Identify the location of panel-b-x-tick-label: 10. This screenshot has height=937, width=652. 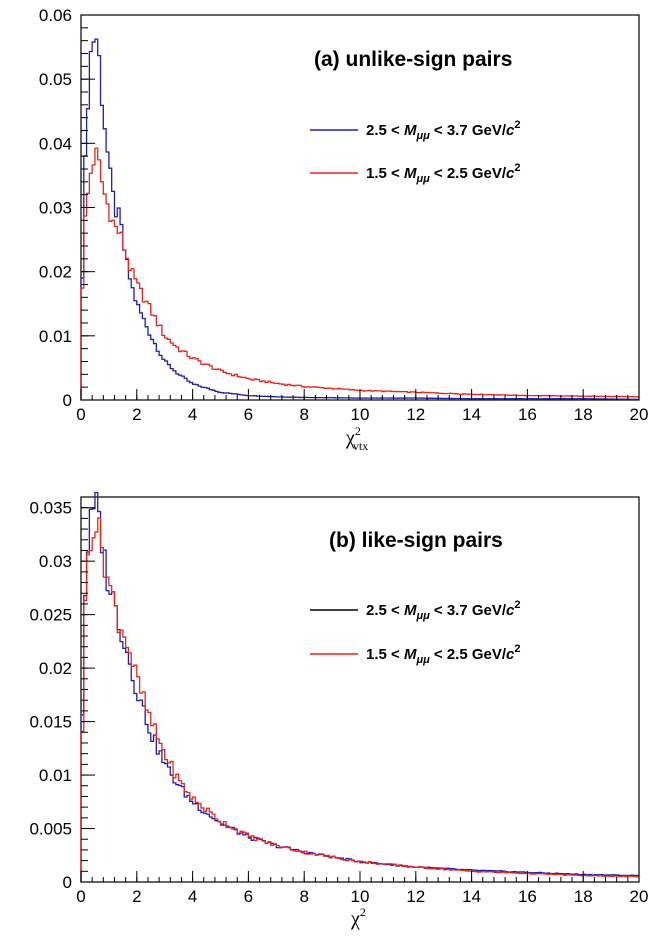
(360, 896).